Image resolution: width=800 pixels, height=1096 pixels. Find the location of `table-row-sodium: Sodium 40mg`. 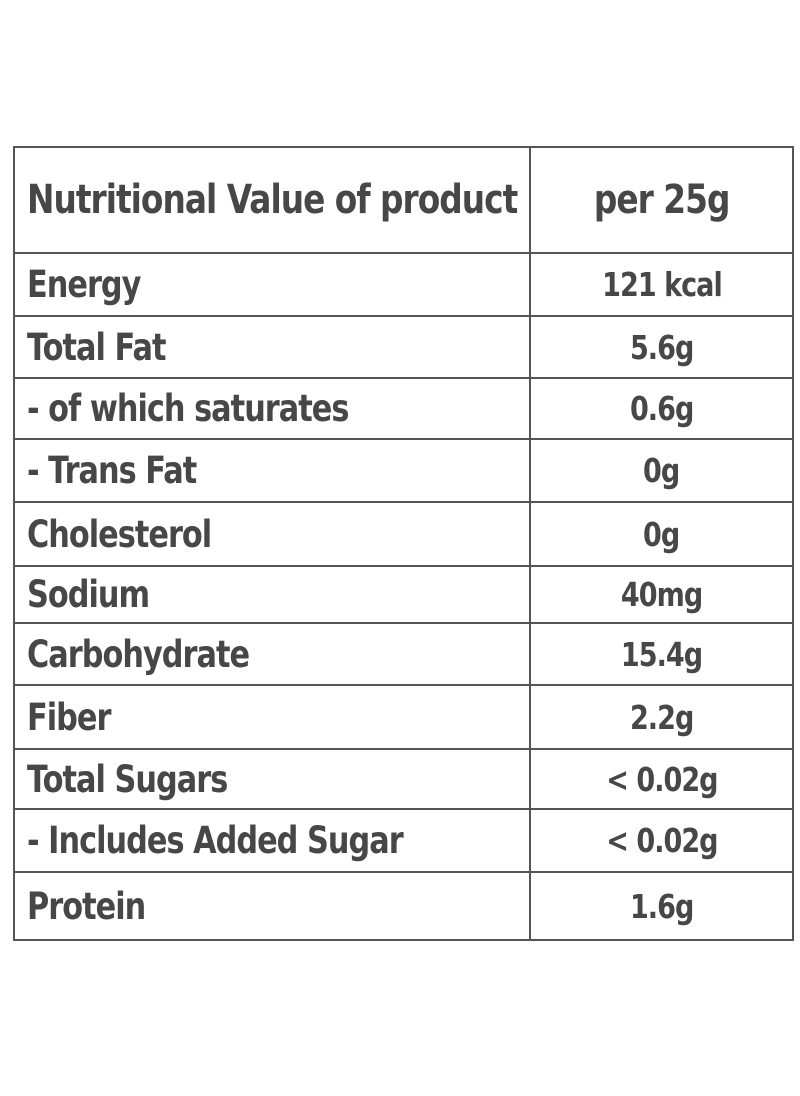

table-row-sodium: Sodium 40mg is located at coordinates (403, 594).